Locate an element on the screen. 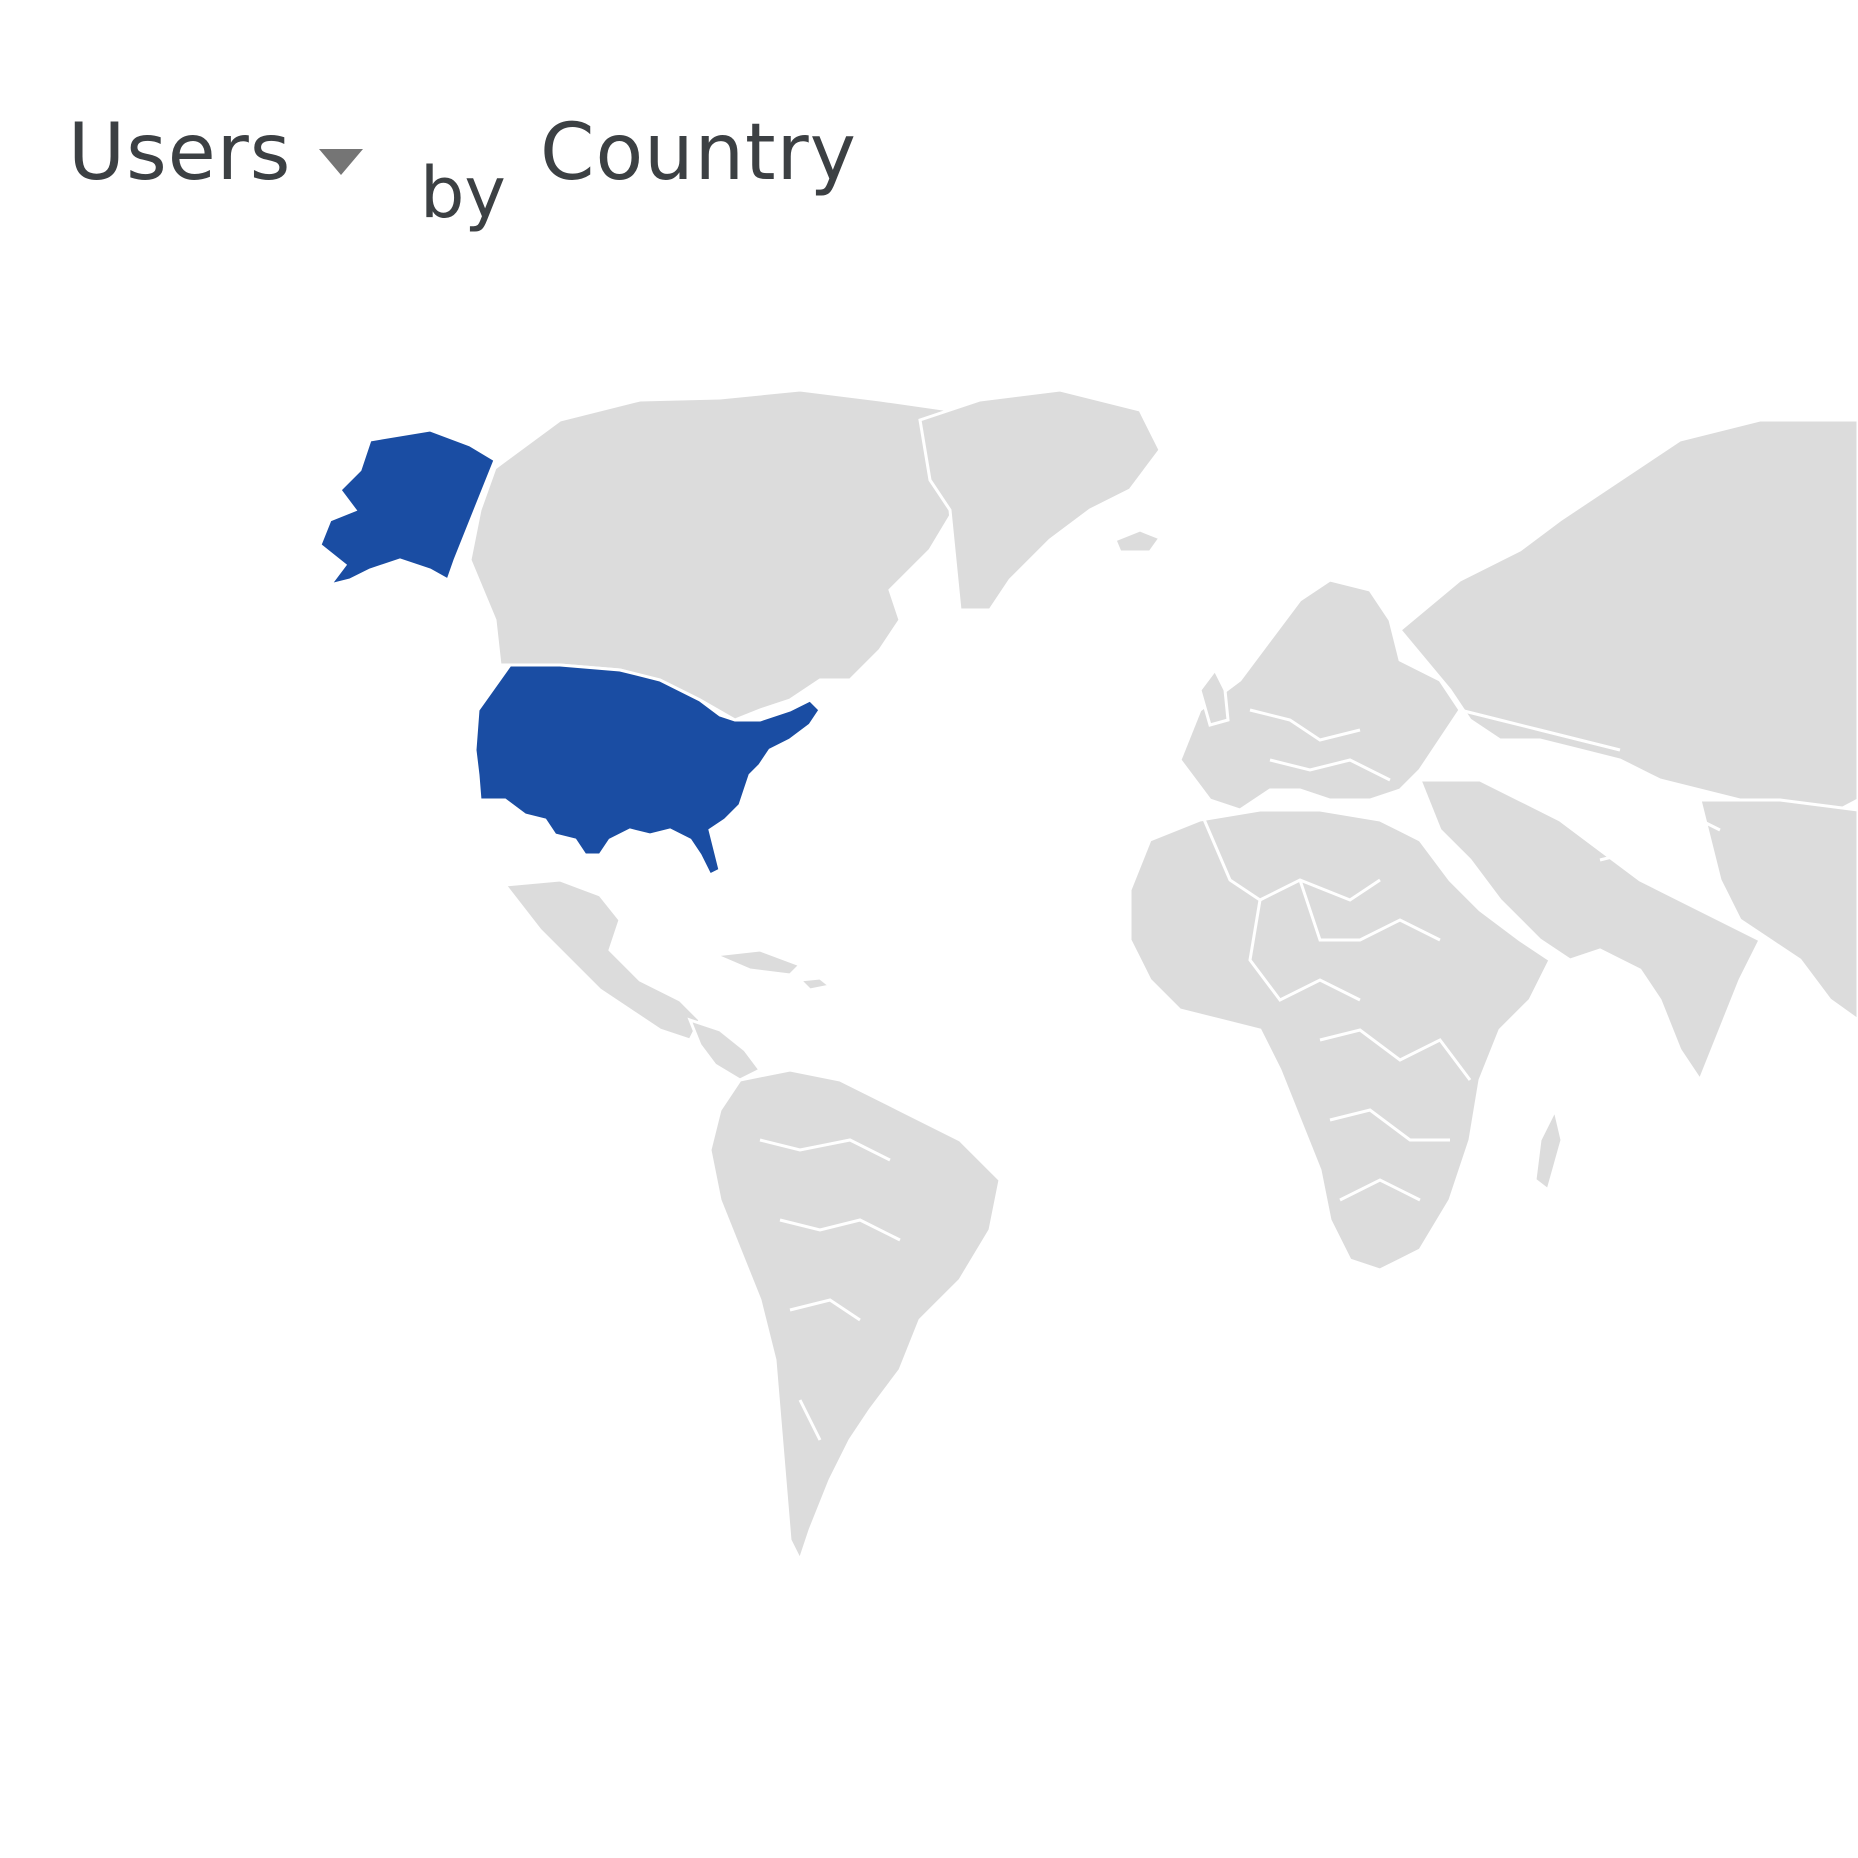 The height and width of the screenshot is (1858, 1858). country-mexico is located at coordinates (602, 960).